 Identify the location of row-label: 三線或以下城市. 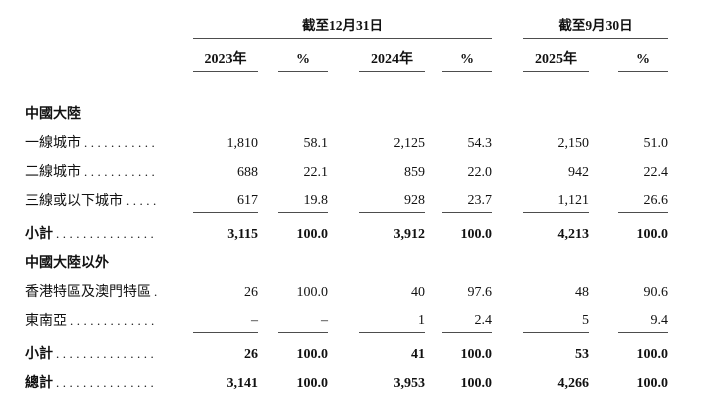
(74, 201).